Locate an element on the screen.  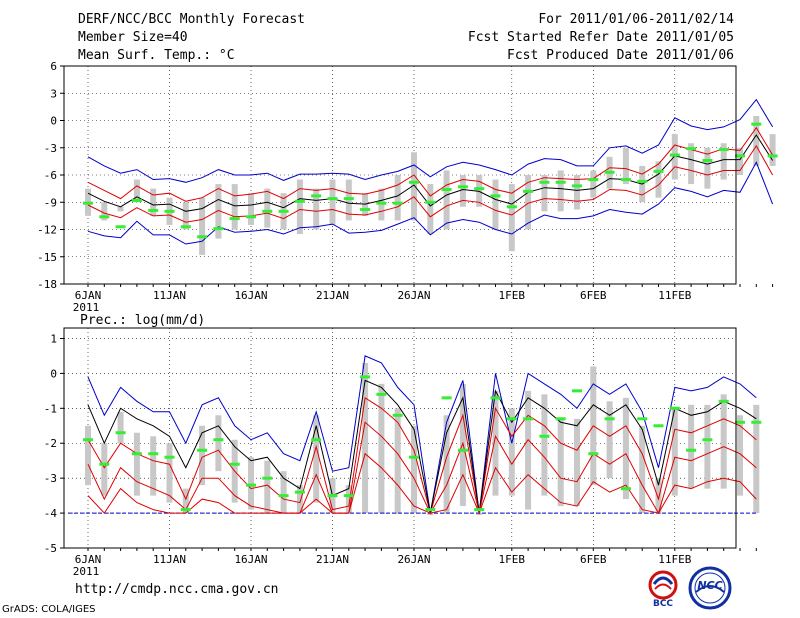
x-tick-label: 1FEB is located at coordinates (512, 559).